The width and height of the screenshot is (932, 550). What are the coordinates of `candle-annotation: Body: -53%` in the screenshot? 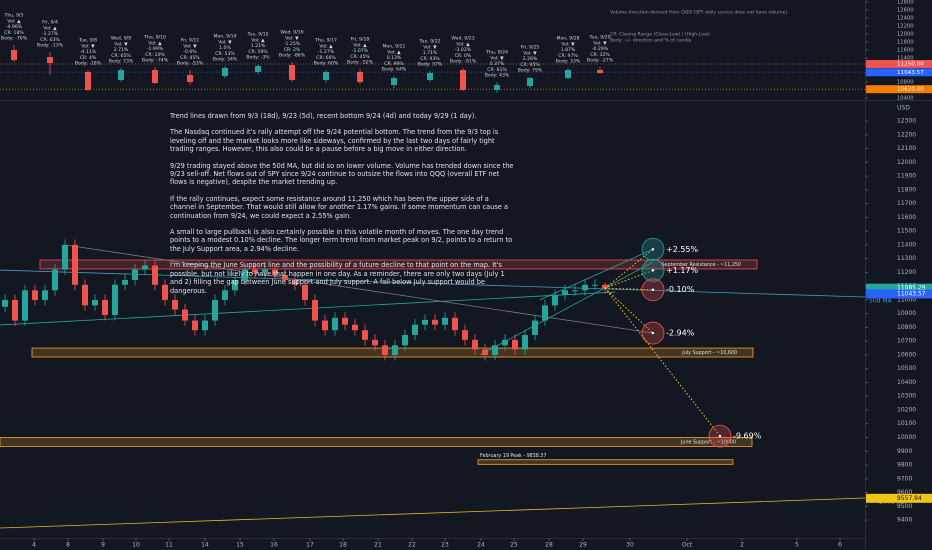 It's located at (190, 64).